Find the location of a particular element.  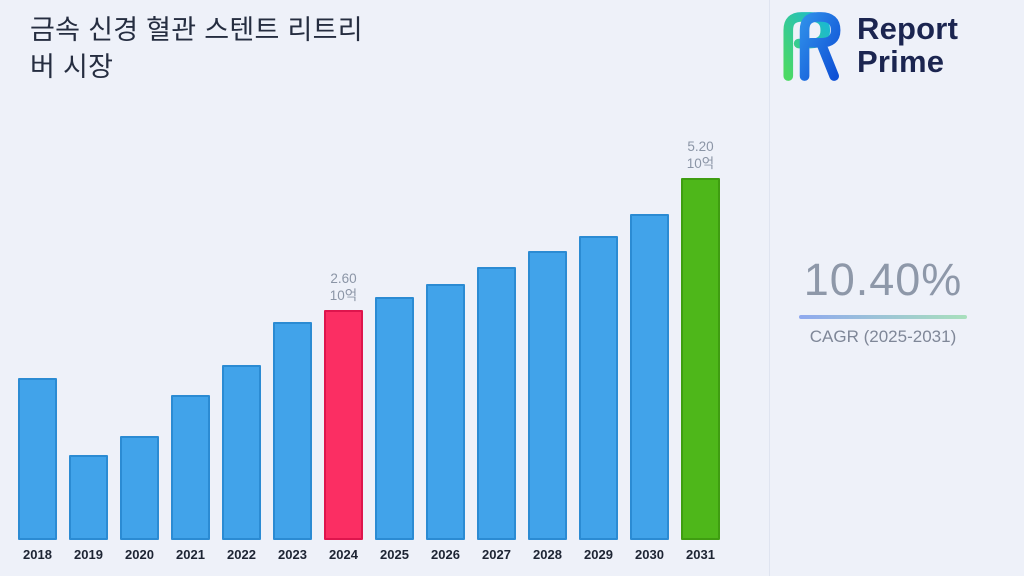

bar-column: 2018 is located at coordinates (37, 470).